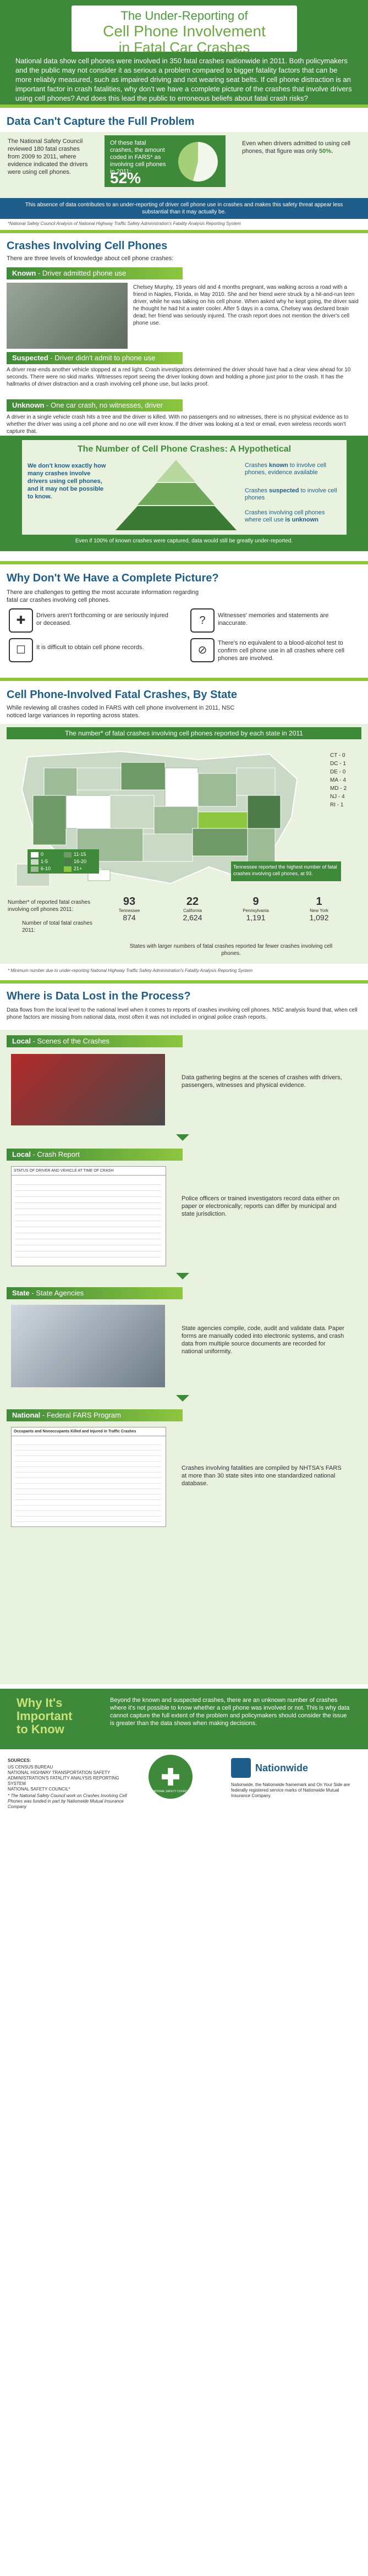 The image size is (368, 2576). Describe the element at coordinates (202, 650) in the screenshot. I see `breathalyzer-icon: ⊘` at that location.